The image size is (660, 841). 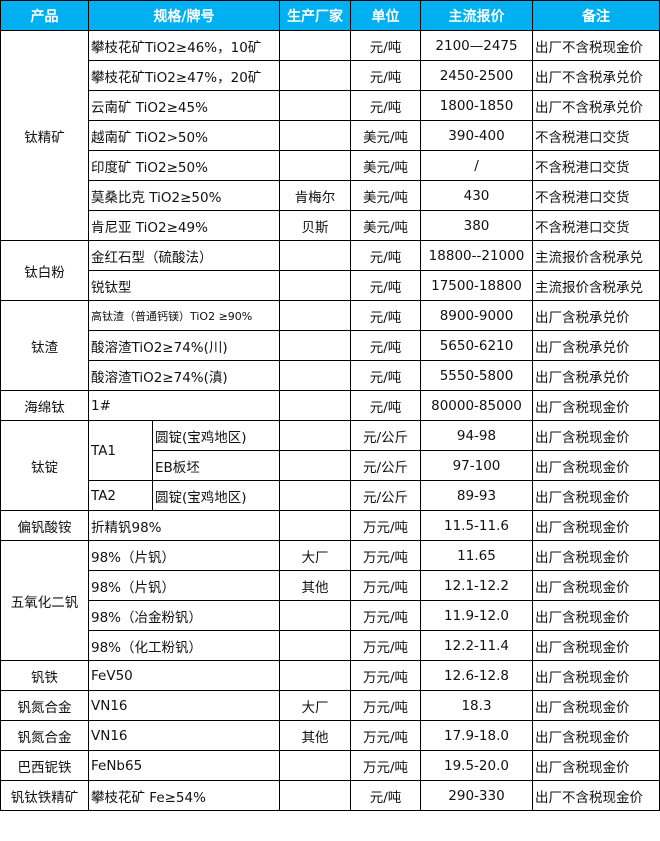 What do you see at coordinates (184, 675) in the screenshot?
I see `spec-cell: FeV50` at bounding box center [184, 675].